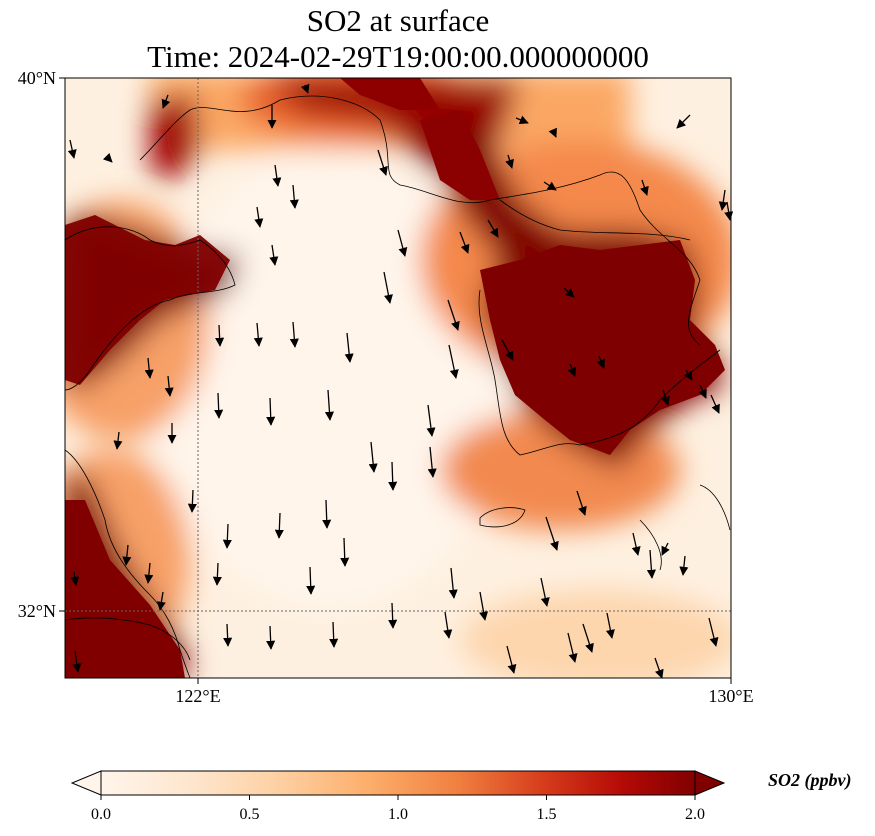 The height and width of the screenshot is (836, 875). I want to click on map-subtitle: Time: 2024-02-29T19:00:00.000000000, so click(398, 56).